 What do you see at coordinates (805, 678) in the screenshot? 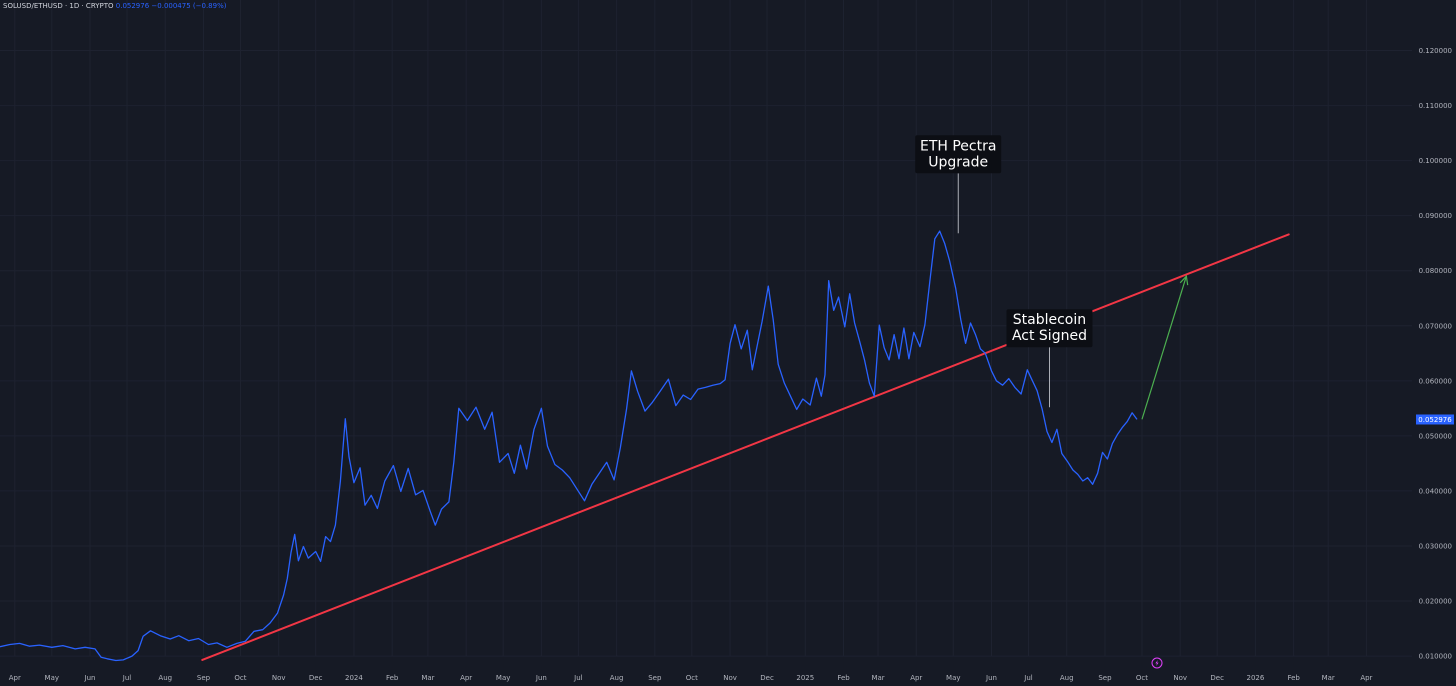
I see `x-tick-label: 2025` at bounding box center [805, 678].